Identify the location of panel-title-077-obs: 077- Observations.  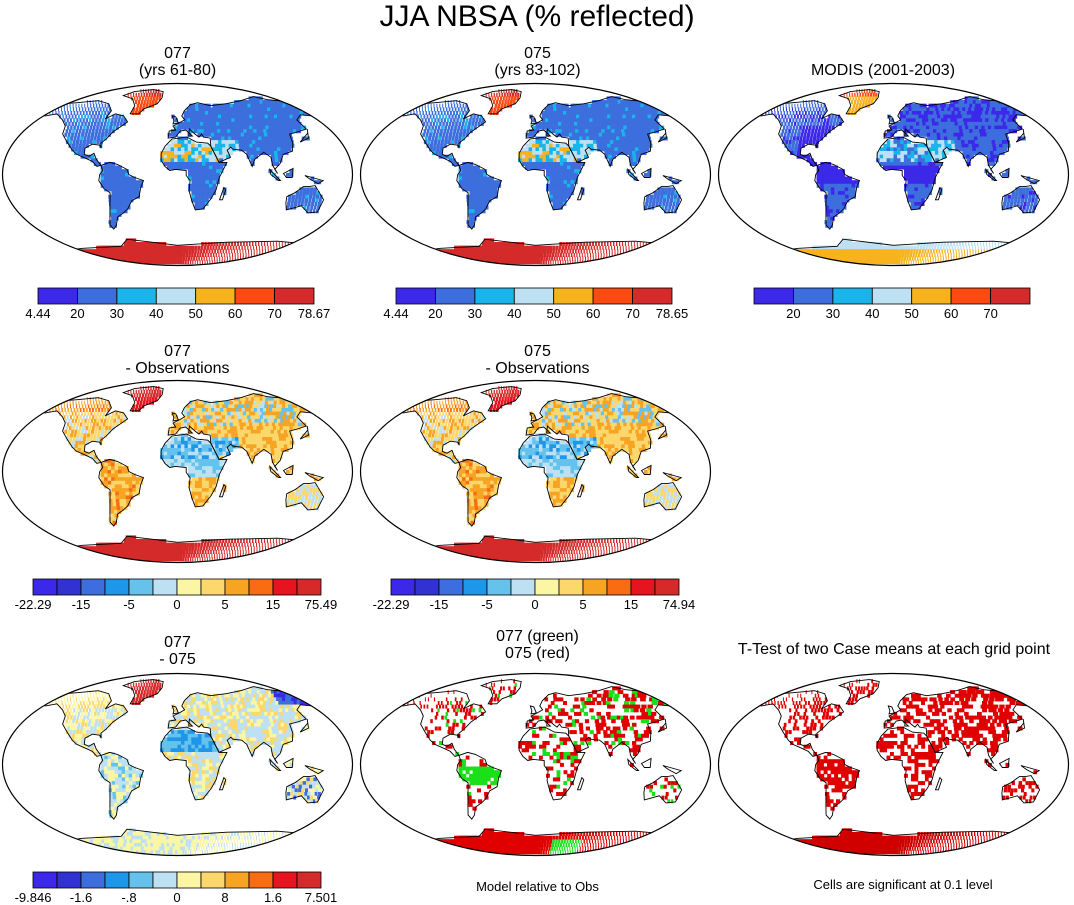
(177, 360).